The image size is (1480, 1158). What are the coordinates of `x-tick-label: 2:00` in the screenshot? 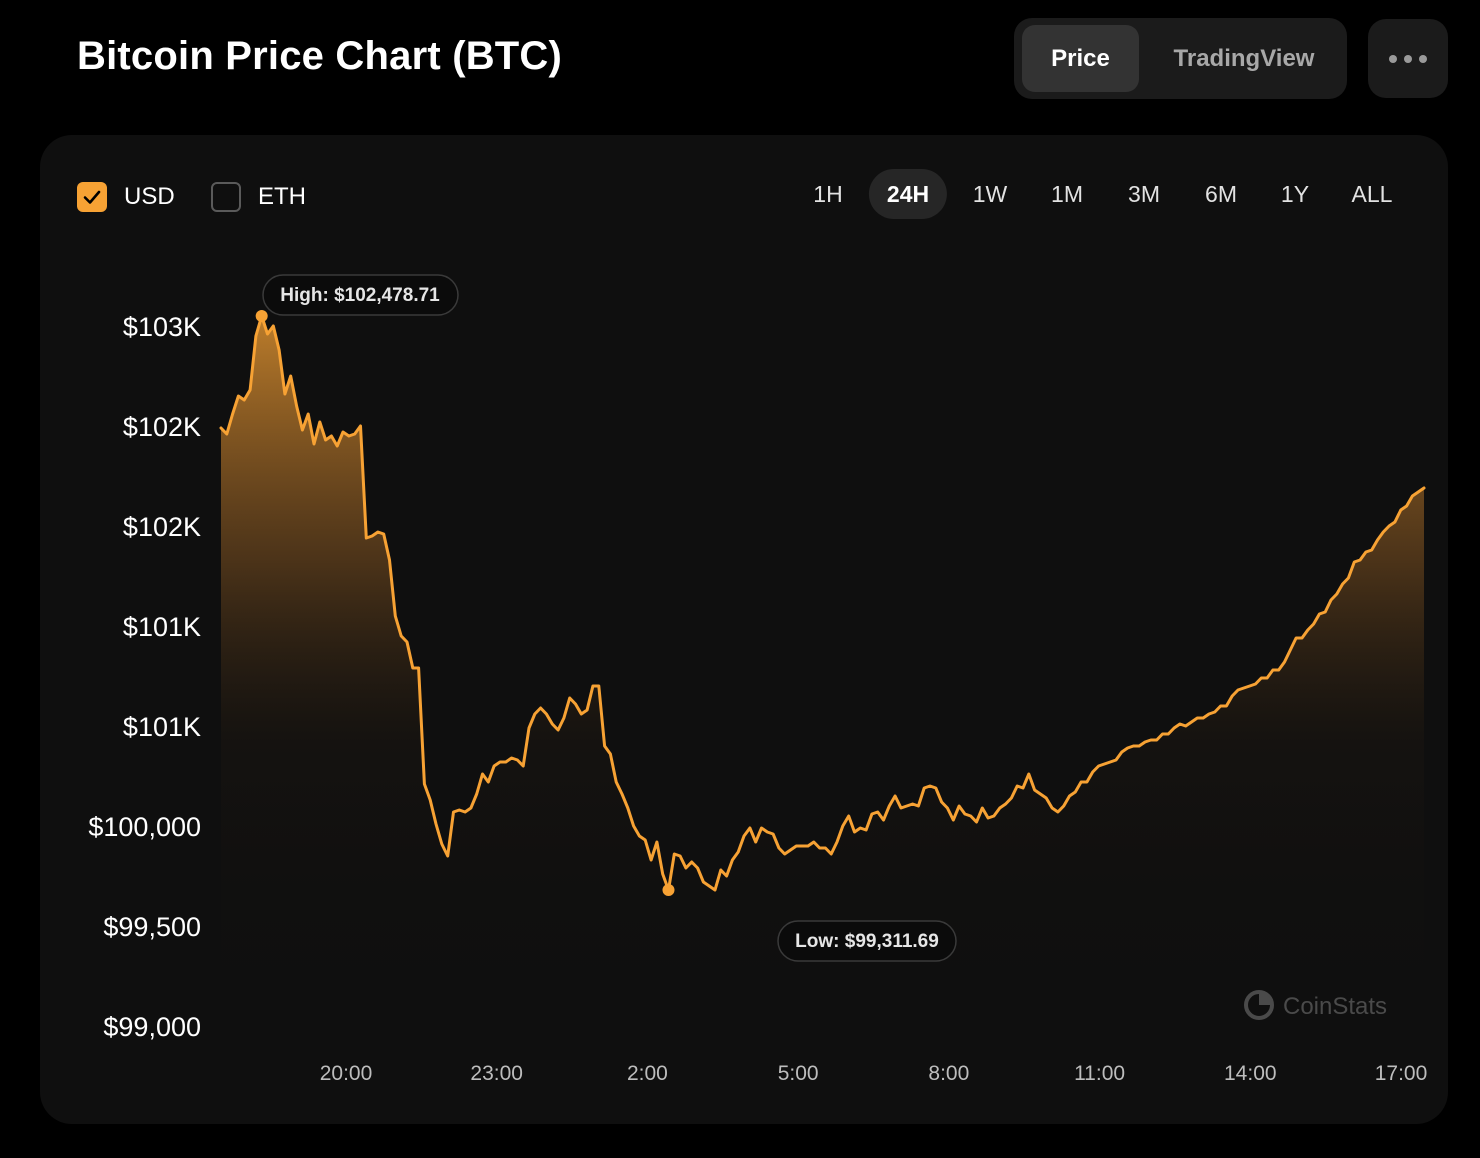 It's located at (647, 1073).